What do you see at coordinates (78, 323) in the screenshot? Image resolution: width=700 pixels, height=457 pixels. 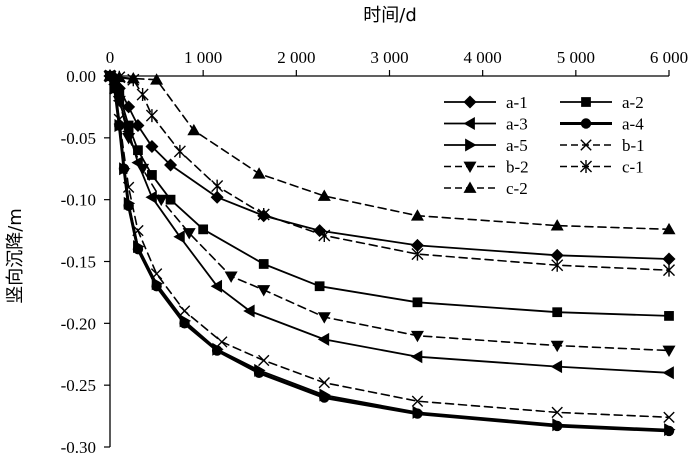 I see `y-tick-label: -0.20` at bounding box center [78, 323].